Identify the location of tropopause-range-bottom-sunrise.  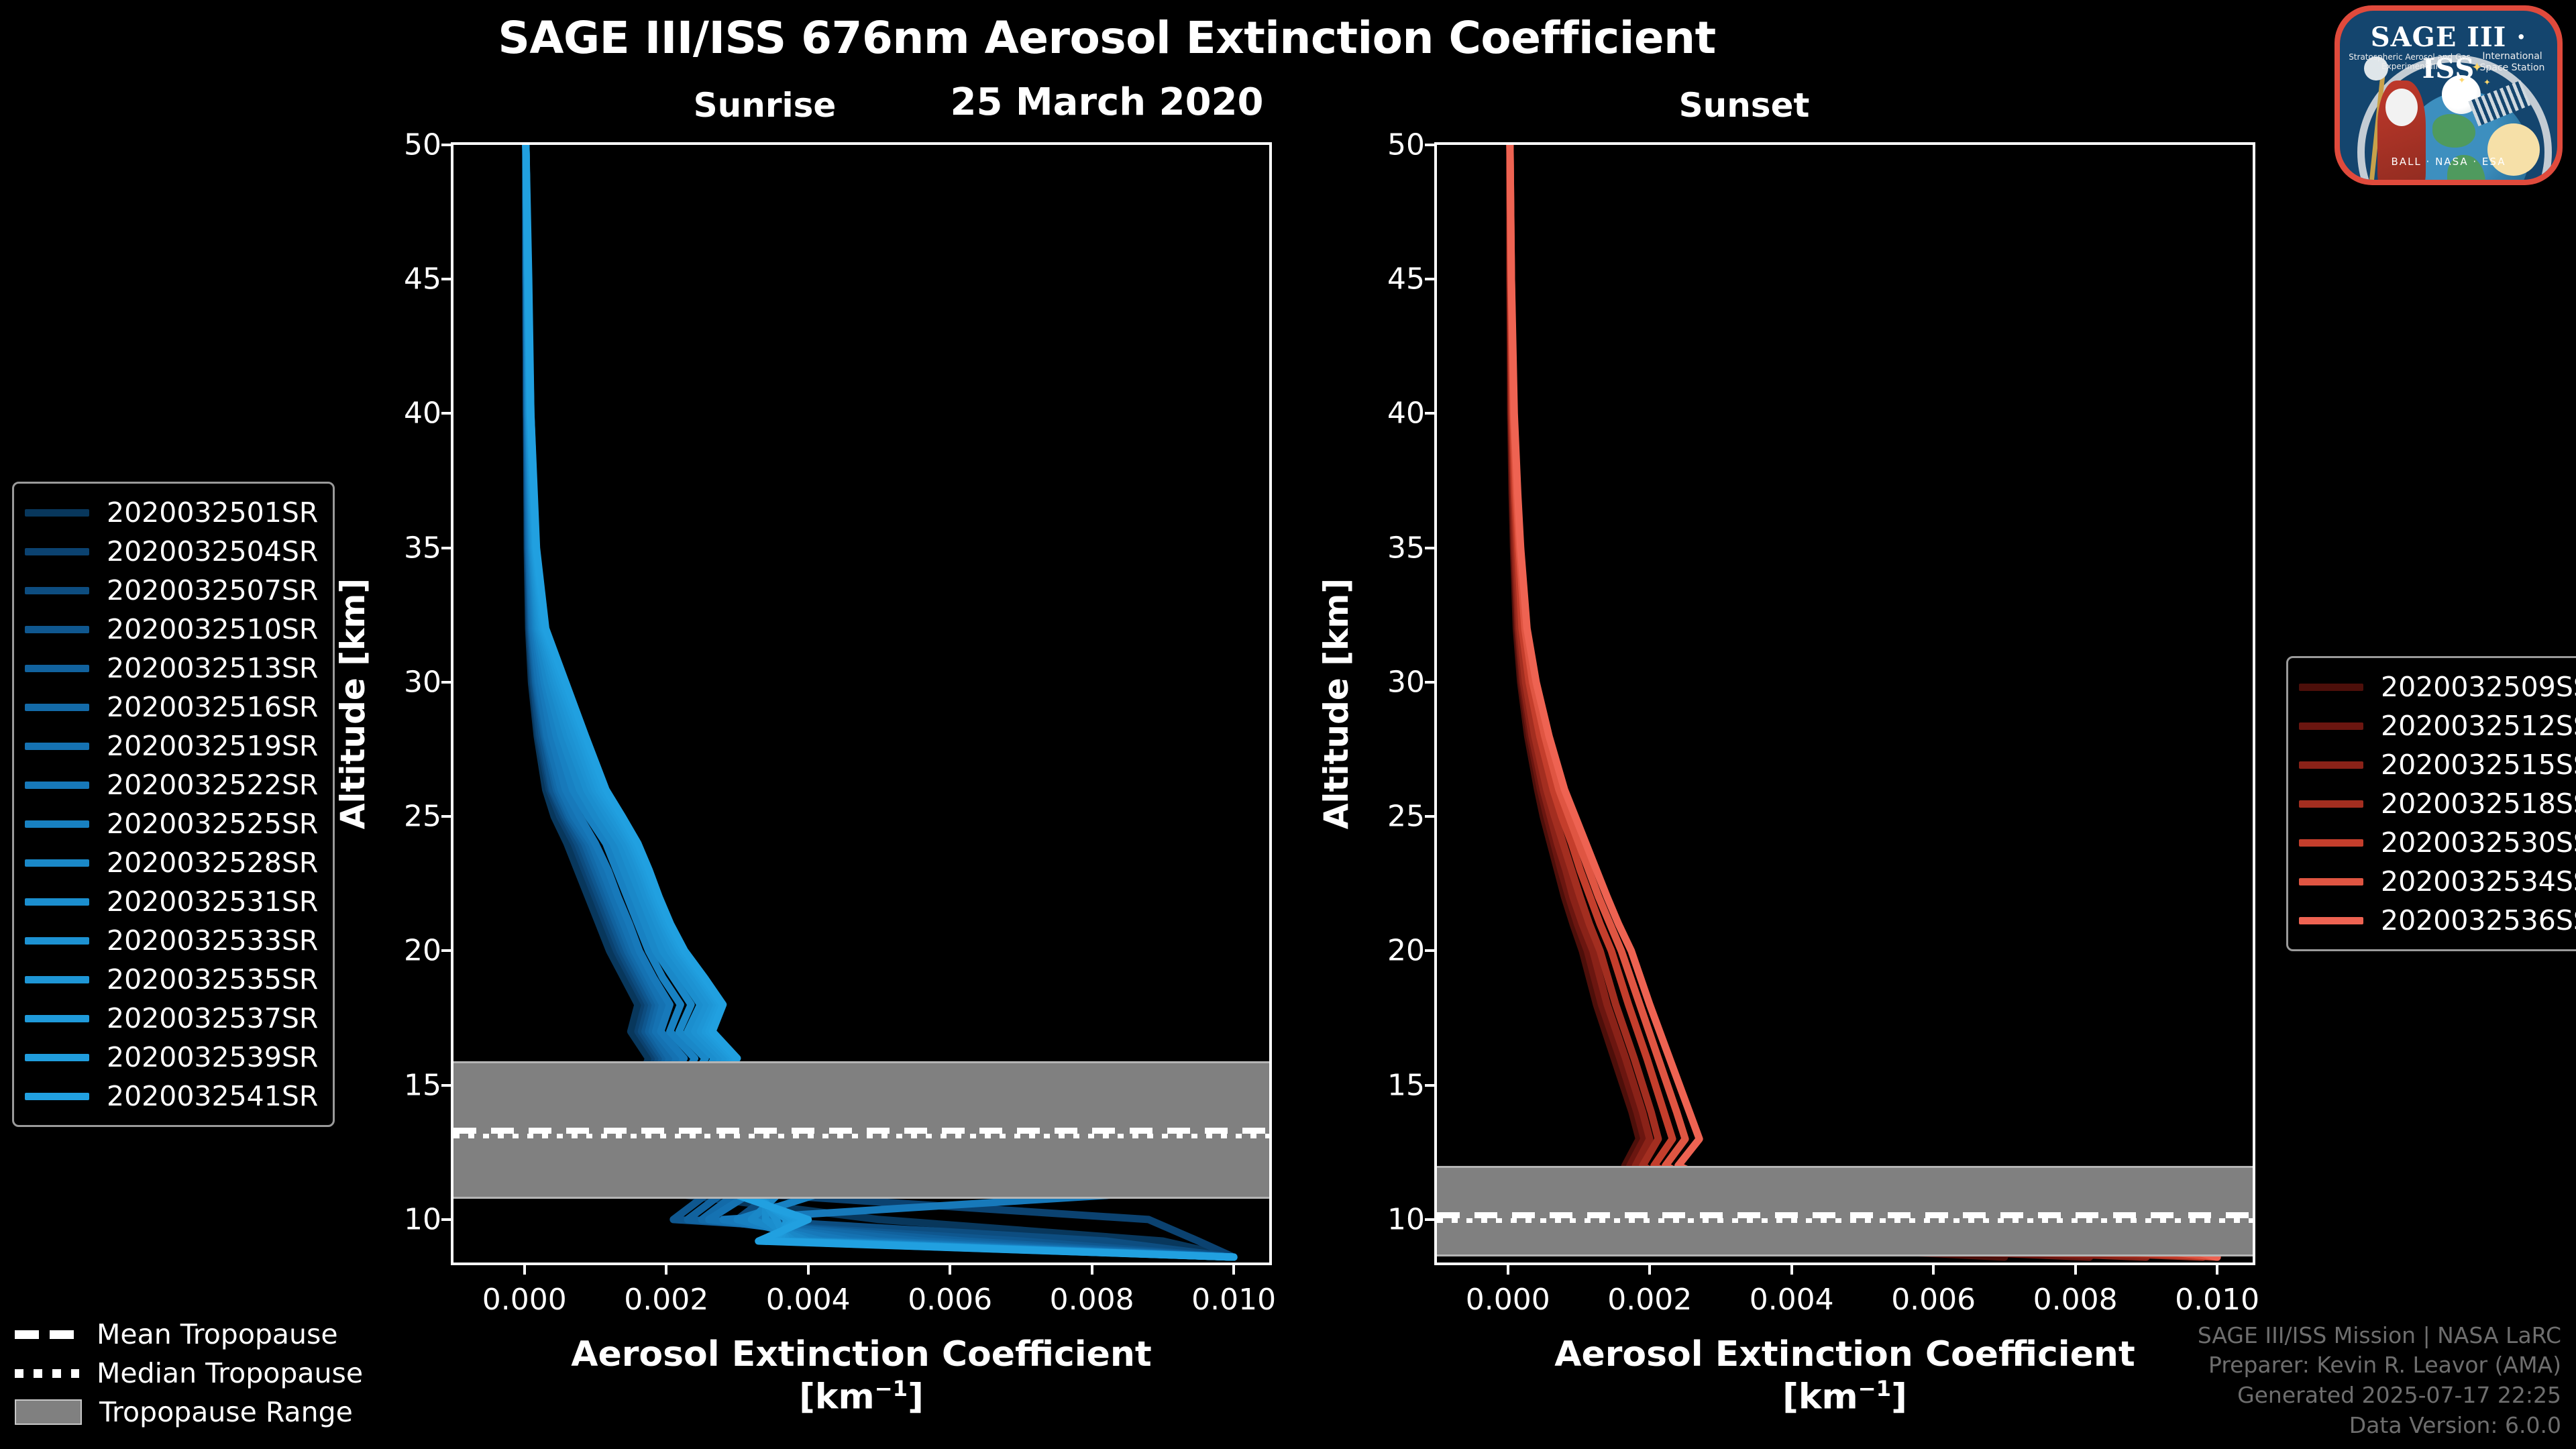
(861, 1197).